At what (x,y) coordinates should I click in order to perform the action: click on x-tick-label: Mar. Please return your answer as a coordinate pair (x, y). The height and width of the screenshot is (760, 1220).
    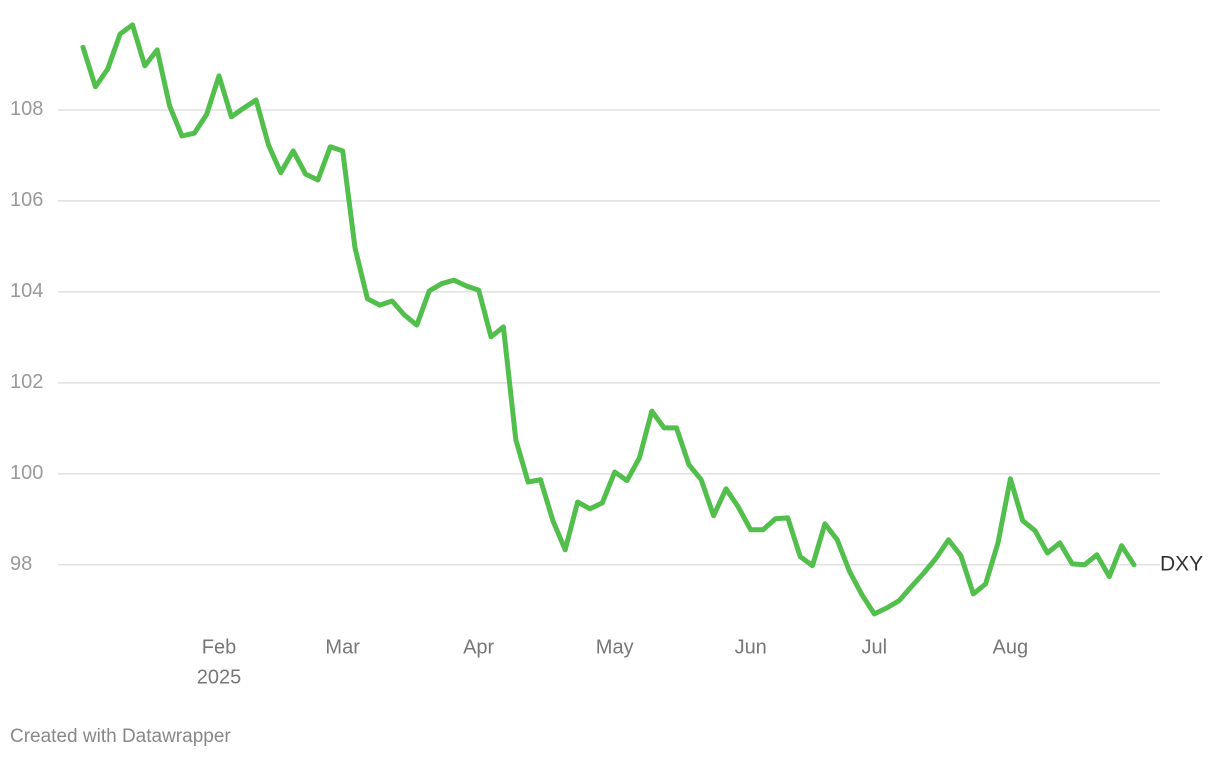
    Looking at the image, I should click on (342, 647).